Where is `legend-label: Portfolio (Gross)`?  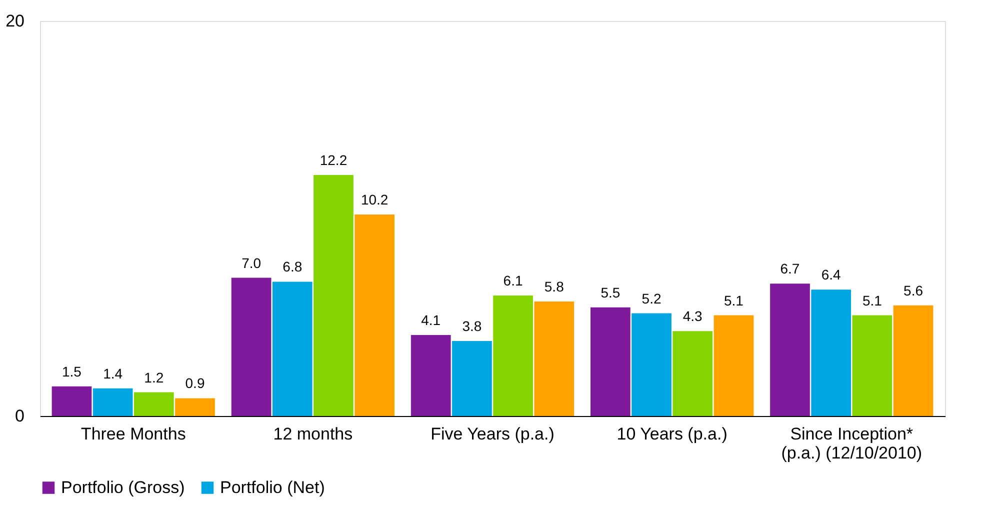
legend-label: Portfolio (Gross) is located at coordinates (123, 487).